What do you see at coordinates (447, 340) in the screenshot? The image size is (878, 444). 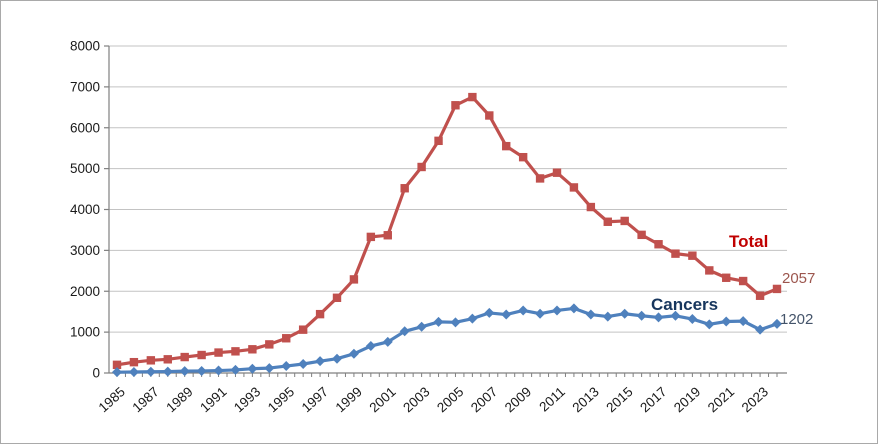 I see `cancers-series-line` at bounding box center [447, 340].